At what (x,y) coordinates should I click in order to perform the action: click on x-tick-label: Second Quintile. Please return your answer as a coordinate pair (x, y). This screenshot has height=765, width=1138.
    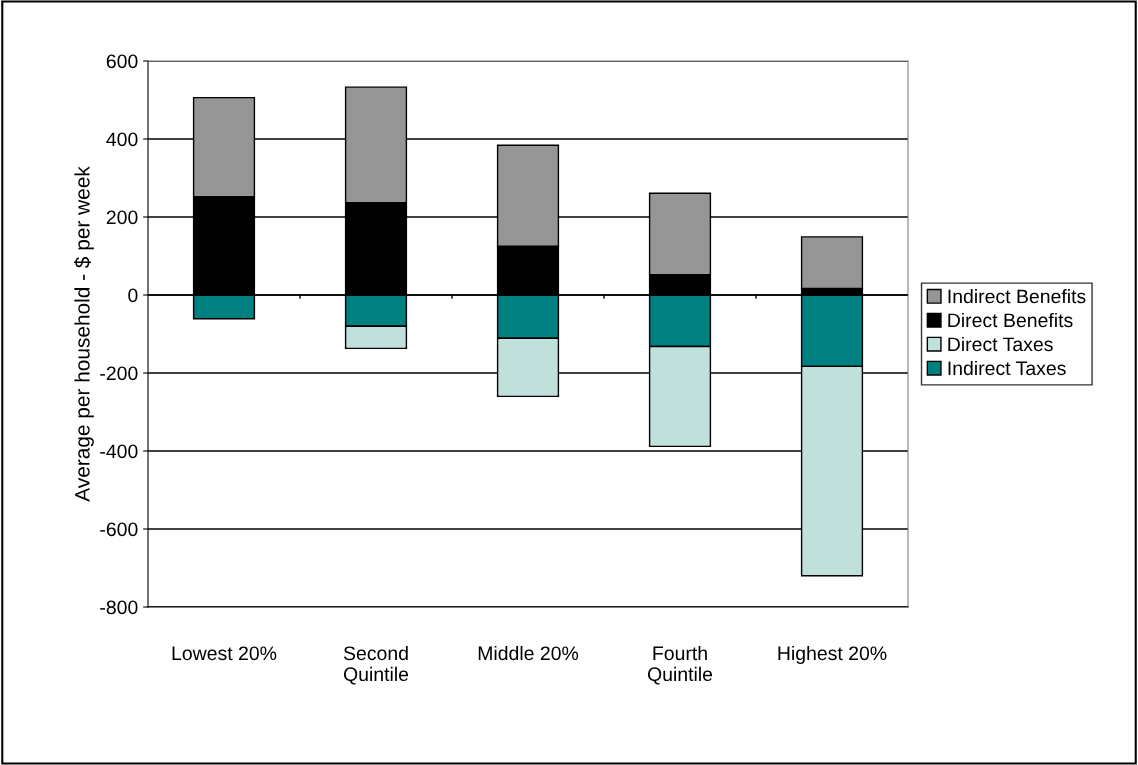
    Looking at the image, I should click on (376, 665).